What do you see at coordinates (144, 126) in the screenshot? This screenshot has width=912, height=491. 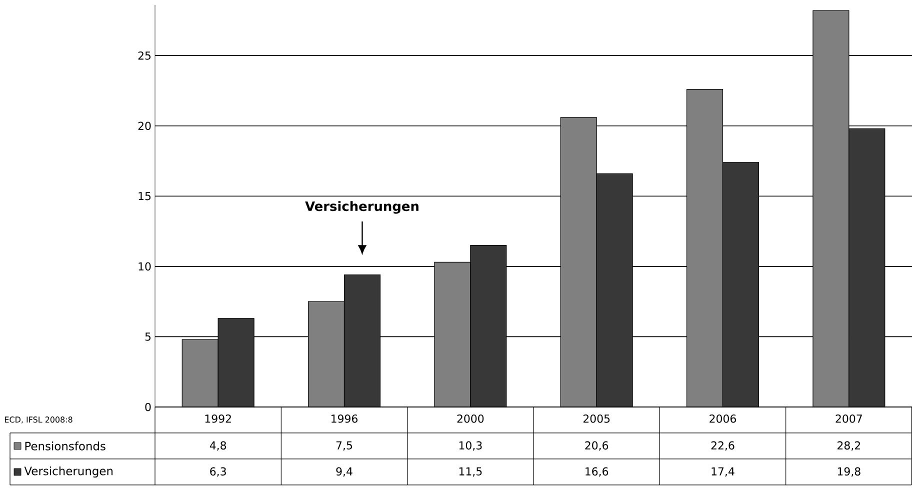 I see `y-tick-label: 20` at bounding box center [144, 126].